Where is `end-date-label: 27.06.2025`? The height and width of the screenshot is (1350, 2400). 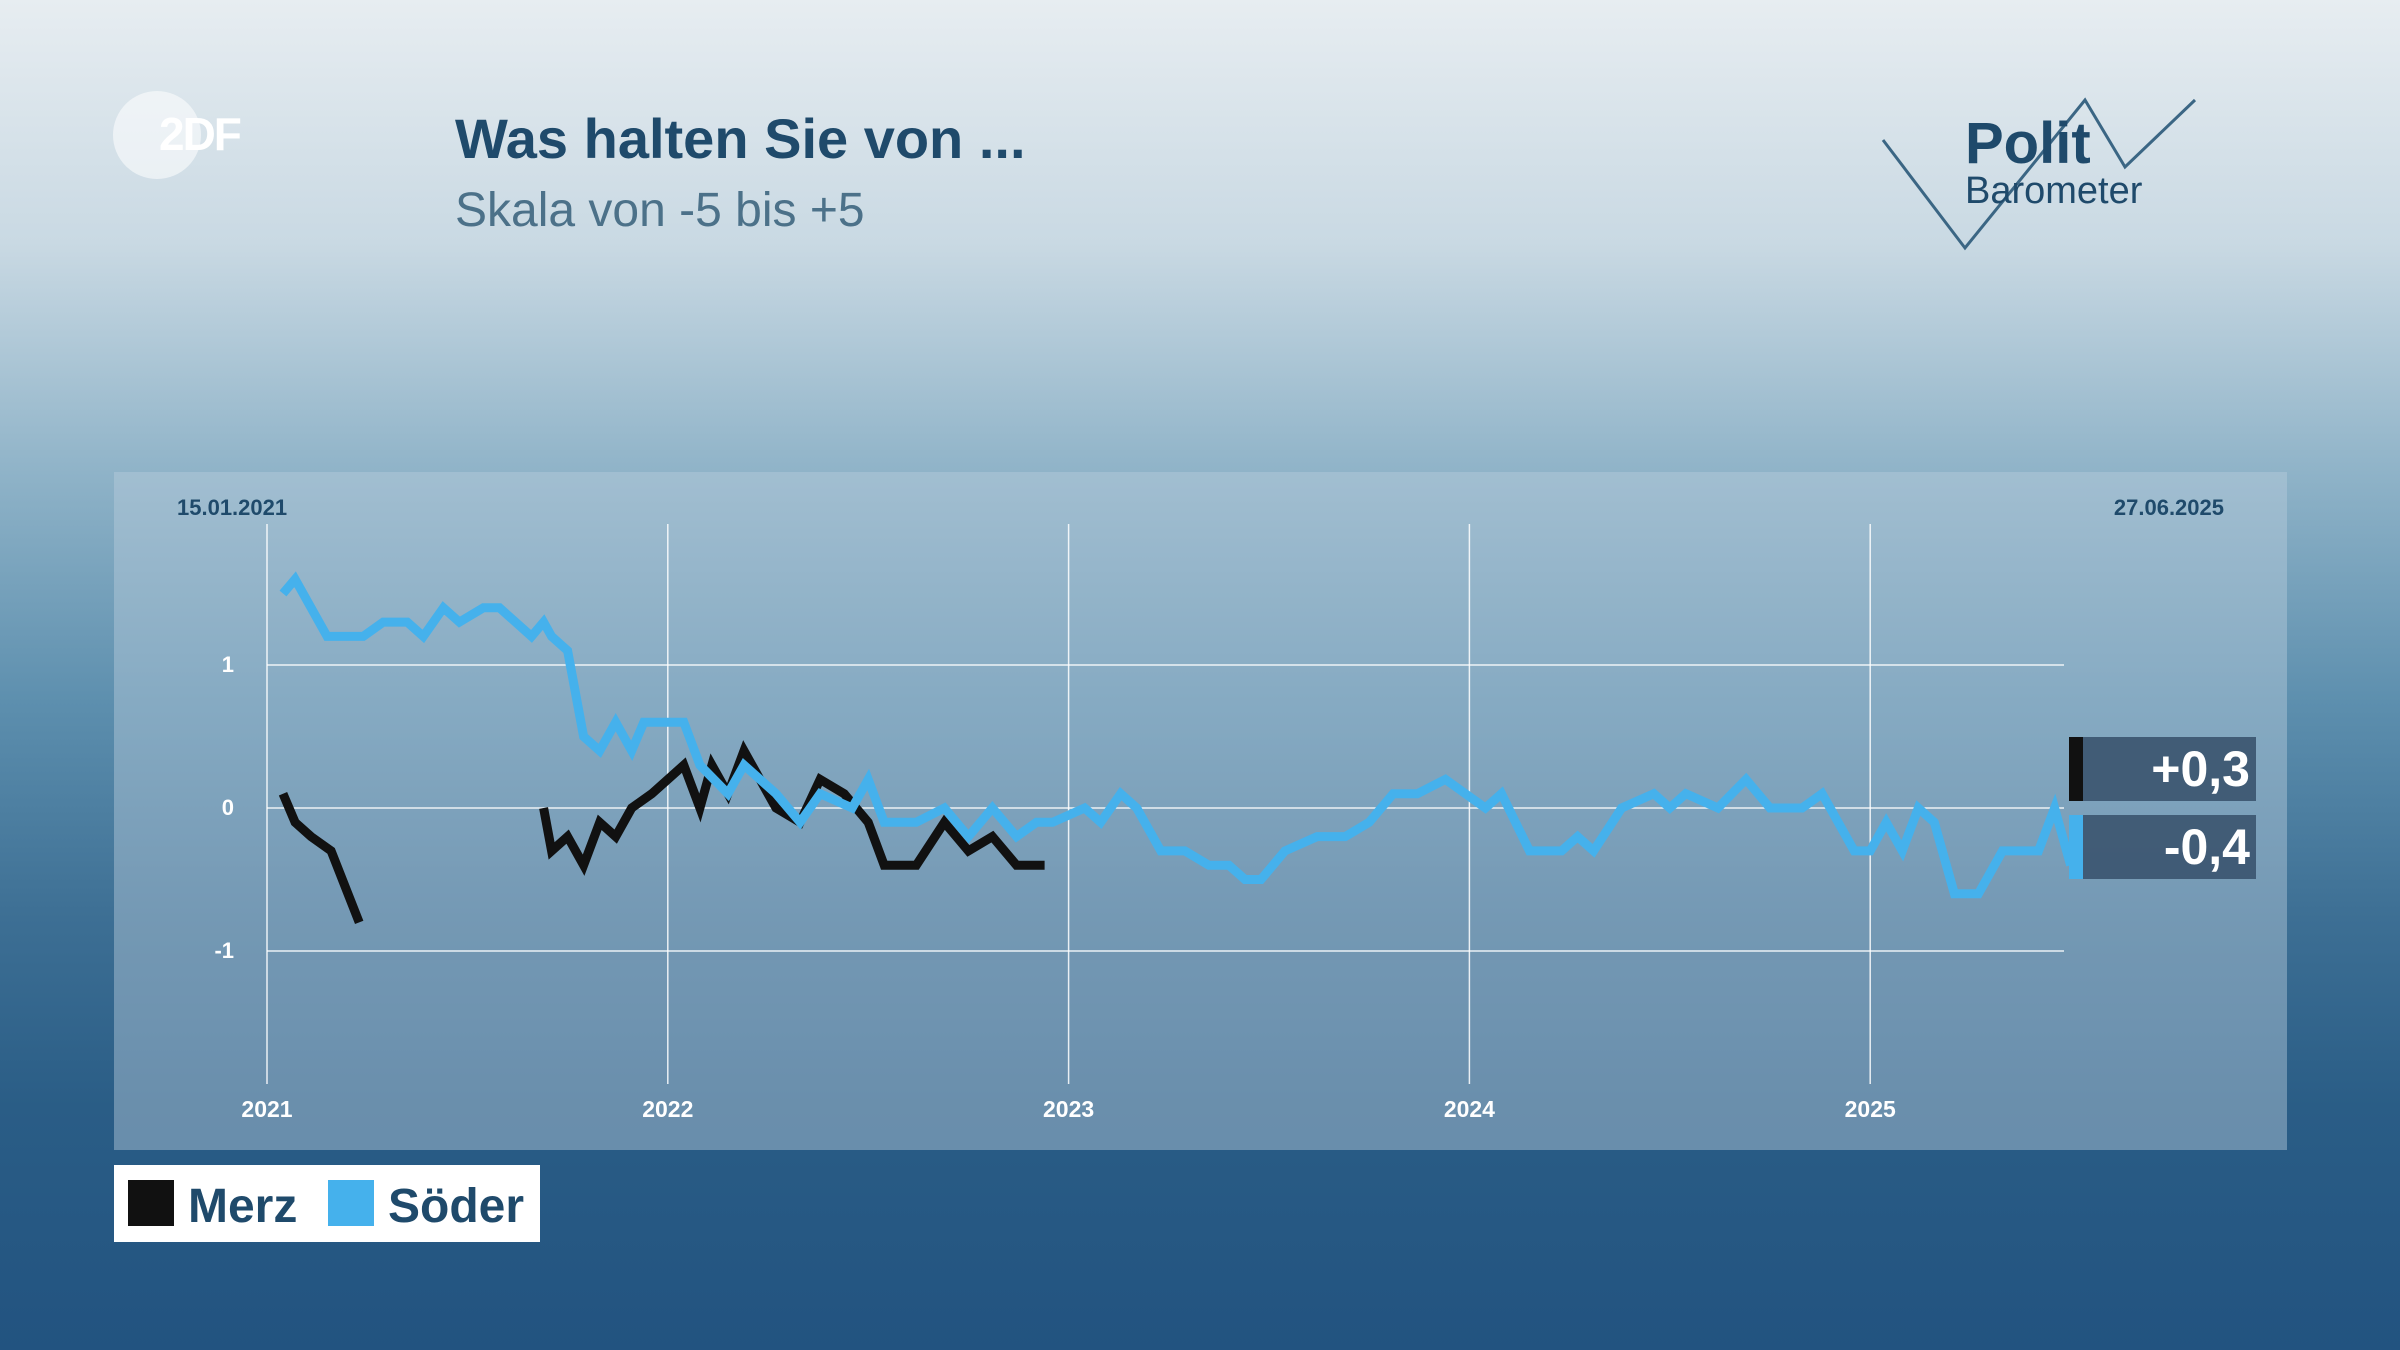 end-date-label: 27.06.2025 is located at coordinates (2169, 507).